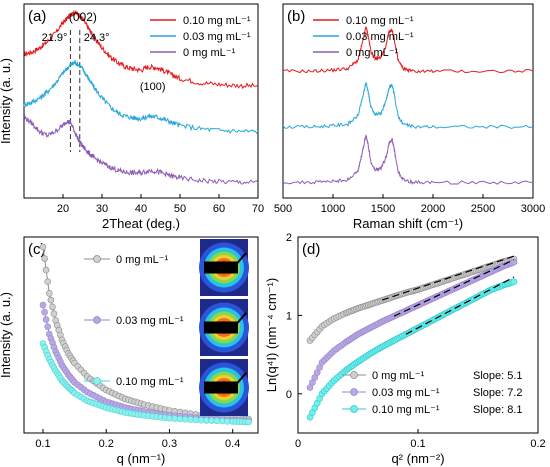  I want to click on x-axis-label: 2Theat (deg.), so click(141, 223).